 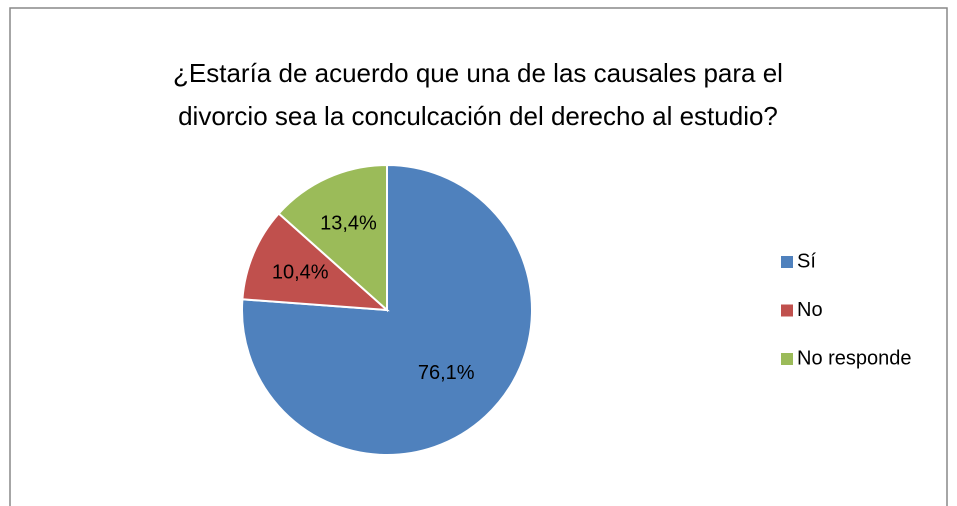 I want to click on legend-label: Sí, so click(x=806, y=261).